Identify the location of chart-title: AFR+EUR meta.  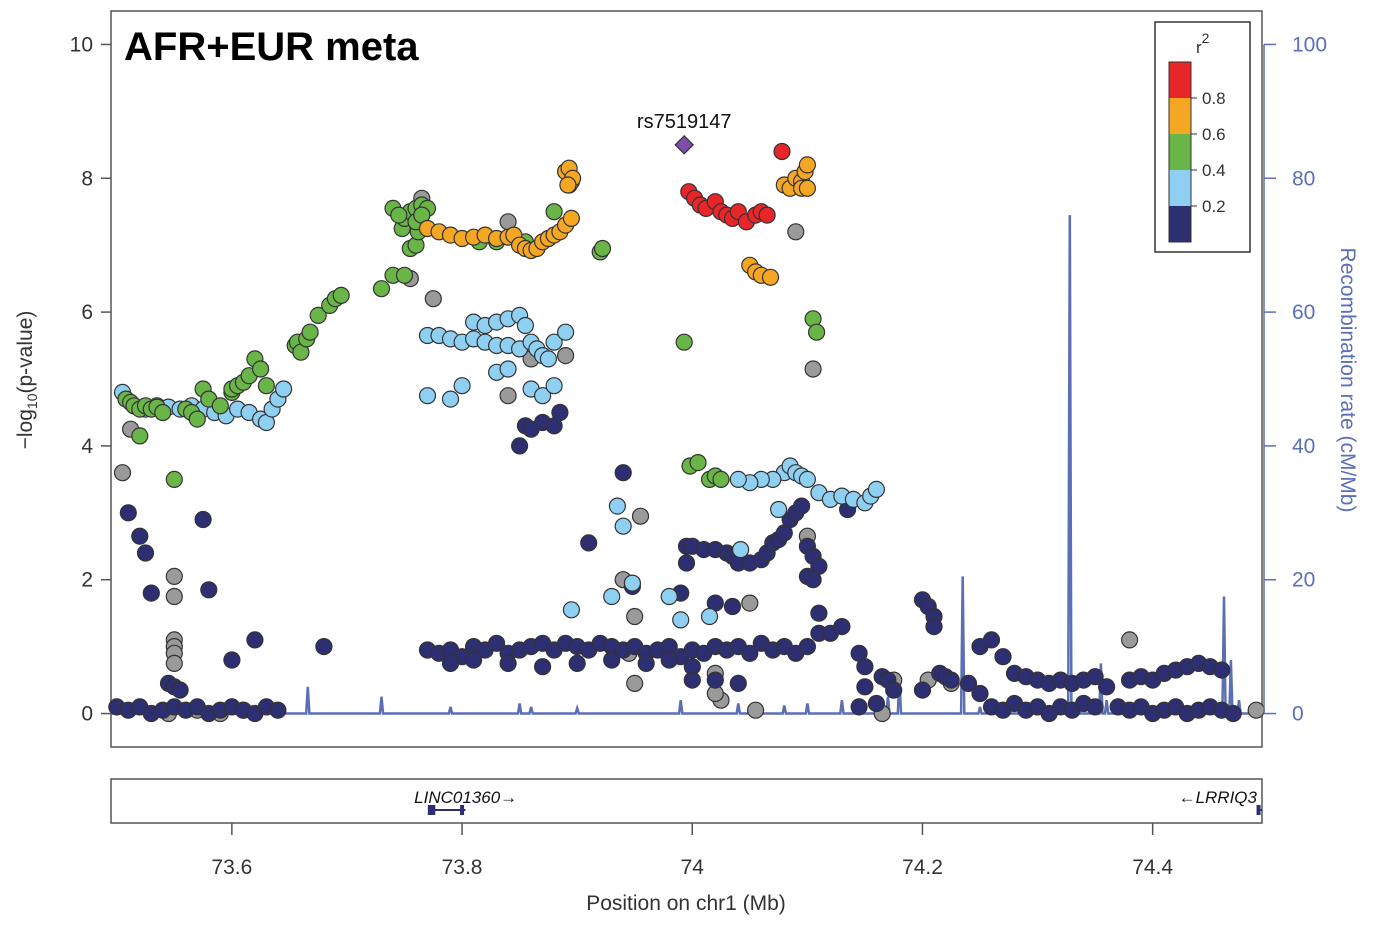
(271, 47).